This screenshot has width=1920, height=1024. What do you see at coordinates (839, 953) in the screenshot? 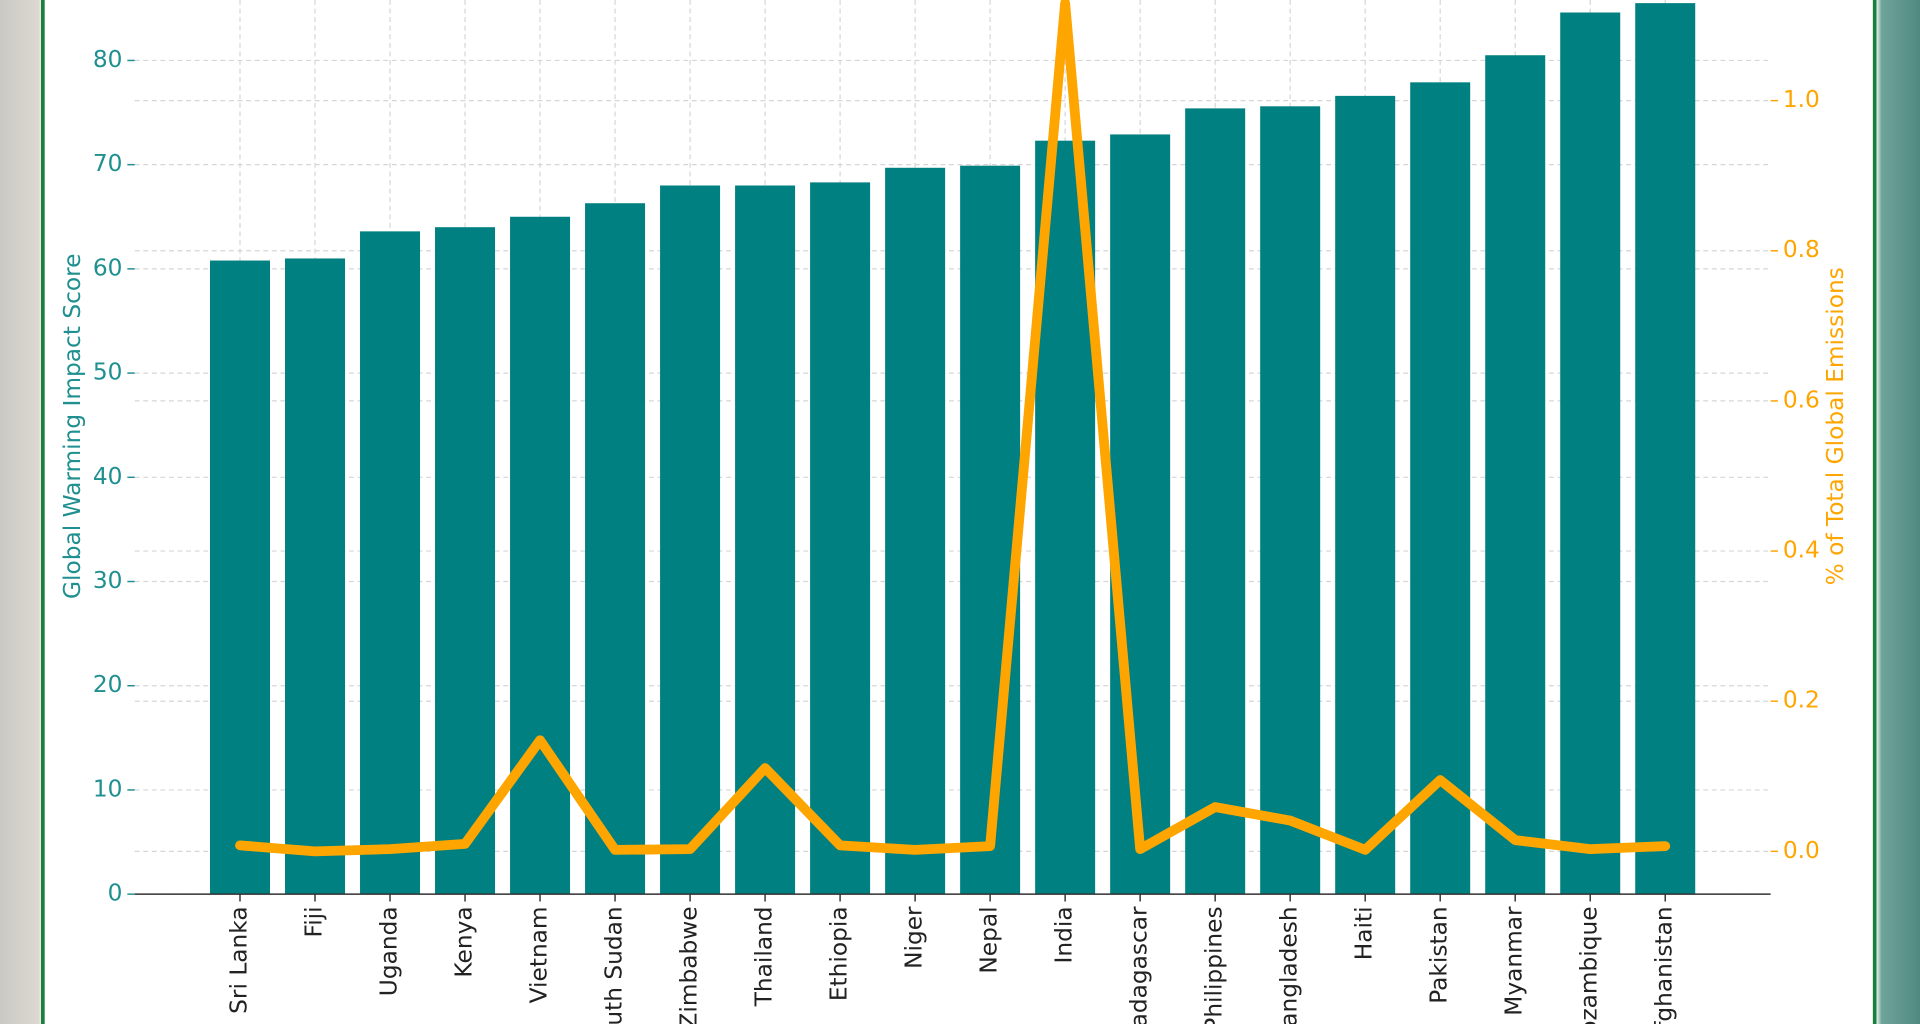
I see `x-tick-label: Ethiopia` at bounding box center [839, 953].